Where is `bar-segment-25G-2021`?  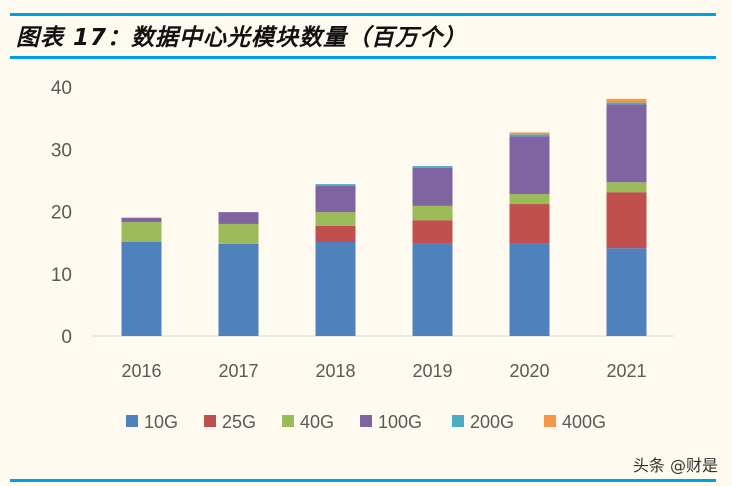 bar-segment-25G-2021 is located at coordinates (626, 220).